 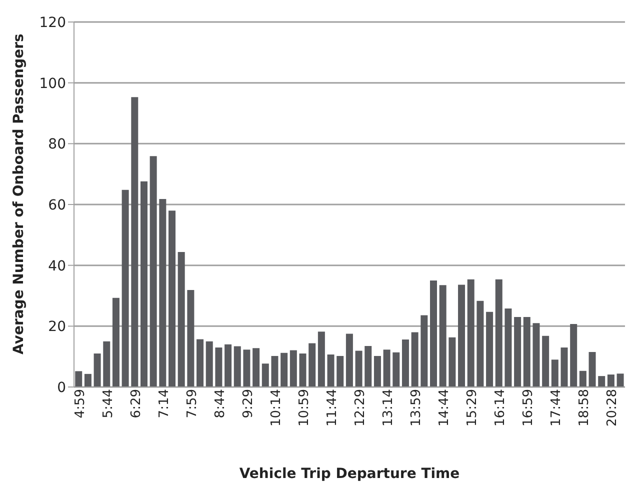 What do you see at coordinates (164, 403) in the screenshot?
I see `x-tick-label: 7:14` at bounding box center [164, 403].